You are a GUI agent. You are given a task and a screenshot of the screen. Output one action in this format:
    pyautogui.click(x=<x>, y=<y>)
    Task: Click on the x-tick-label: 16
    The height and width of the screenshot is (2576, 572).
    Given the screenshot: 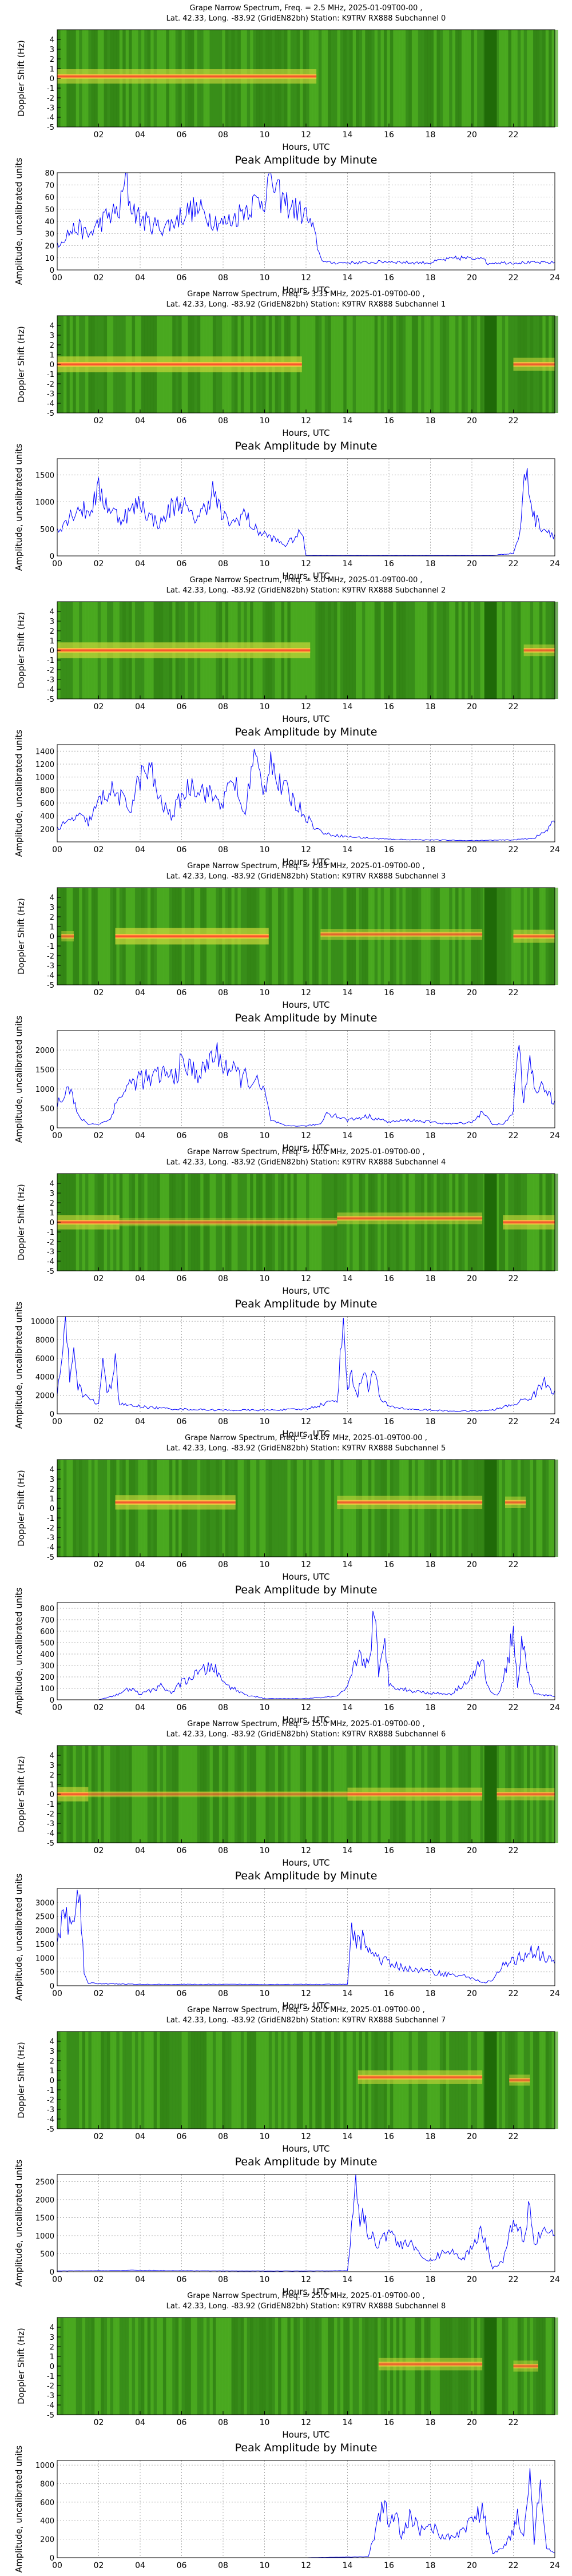 What is the action you would take?
    pyautogui.click(x=389, y=564)
    